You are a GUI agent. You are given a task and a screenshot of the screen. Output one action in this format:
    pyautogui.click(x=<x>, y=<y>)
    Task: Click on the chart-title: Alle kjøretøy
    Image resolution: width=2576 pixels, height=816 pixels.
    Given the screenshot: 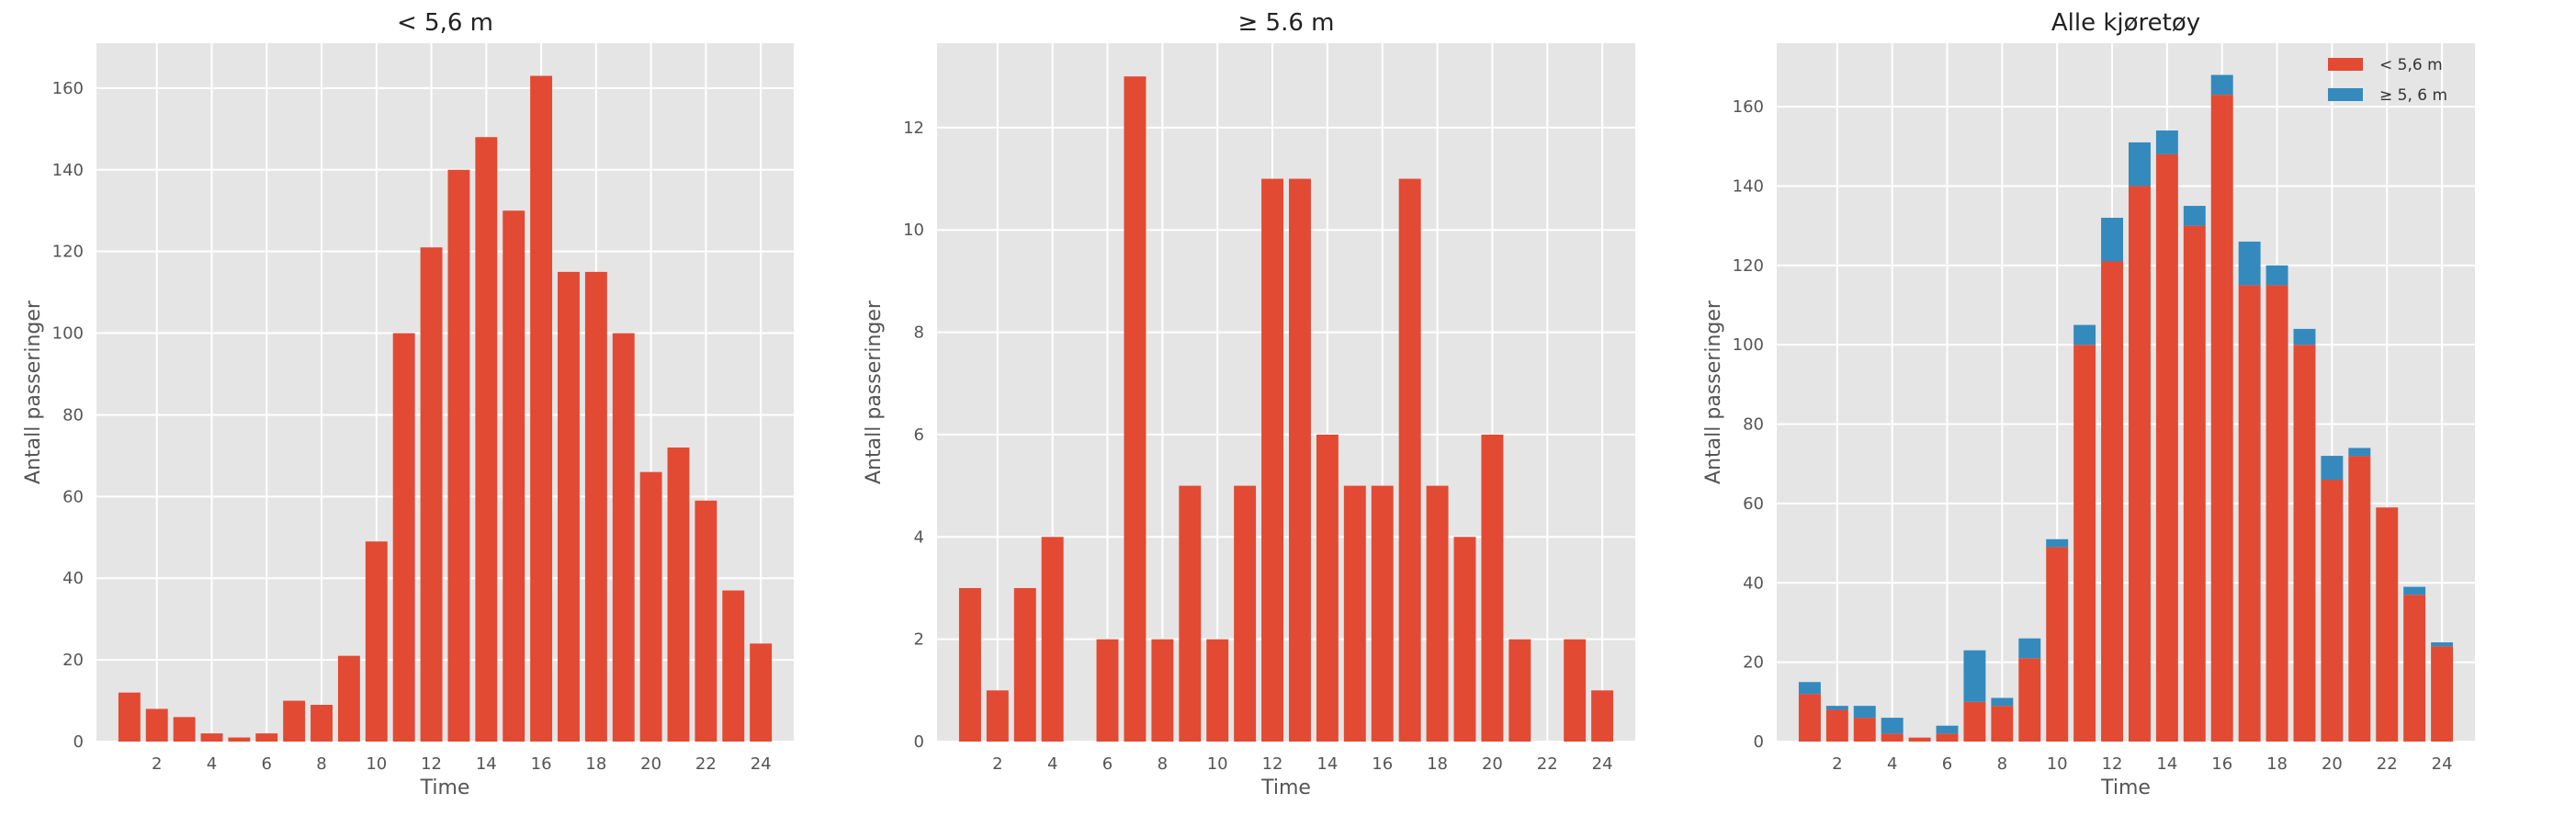 What is the action you would take?
    pyautogui.click(x=2125, y=23)
    